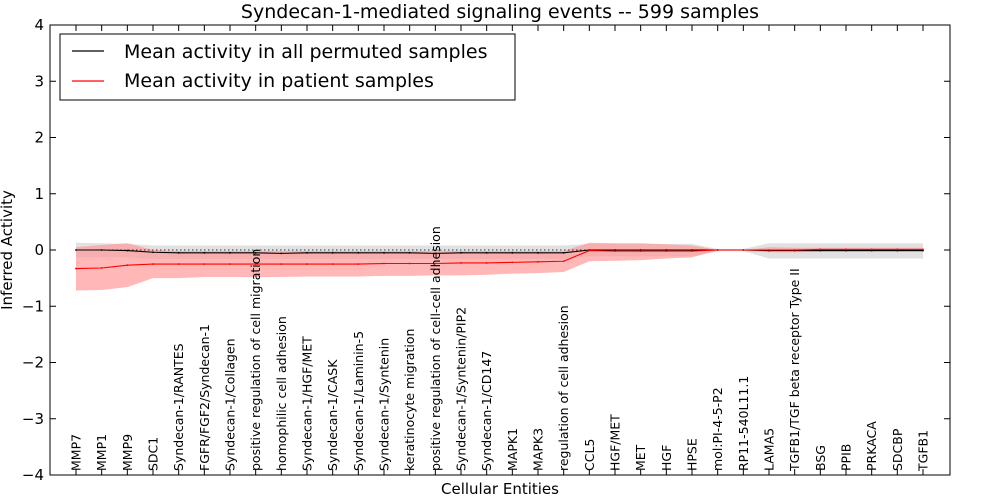 The image size is (1000, 500). I want to click on y-axis-label: Inferred Activity, so click(8, 250).